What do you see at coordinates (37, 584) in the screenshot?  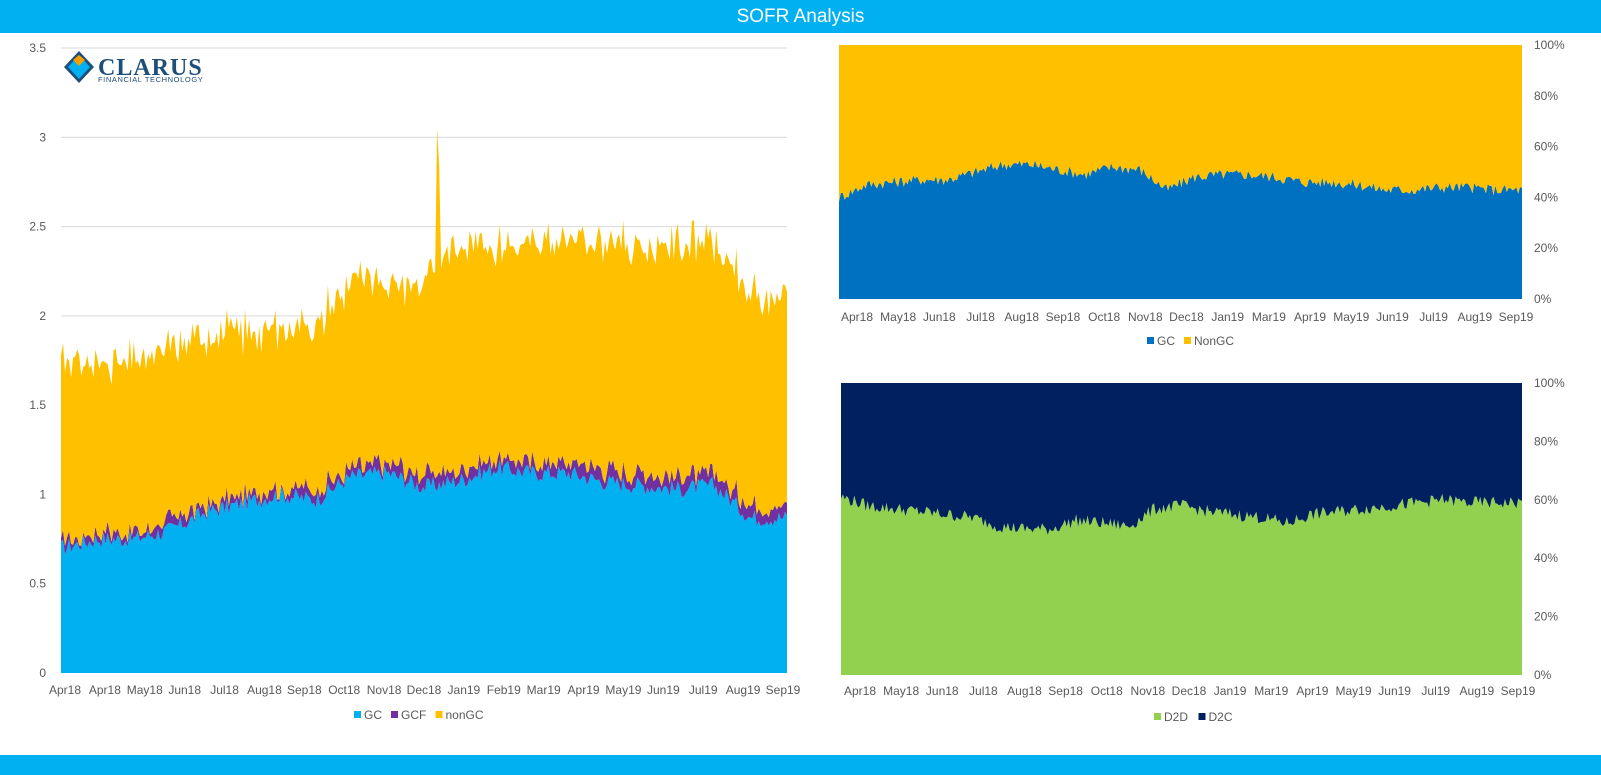 I see `y-tick-label: 0.5` at bounding box center [37, 584].